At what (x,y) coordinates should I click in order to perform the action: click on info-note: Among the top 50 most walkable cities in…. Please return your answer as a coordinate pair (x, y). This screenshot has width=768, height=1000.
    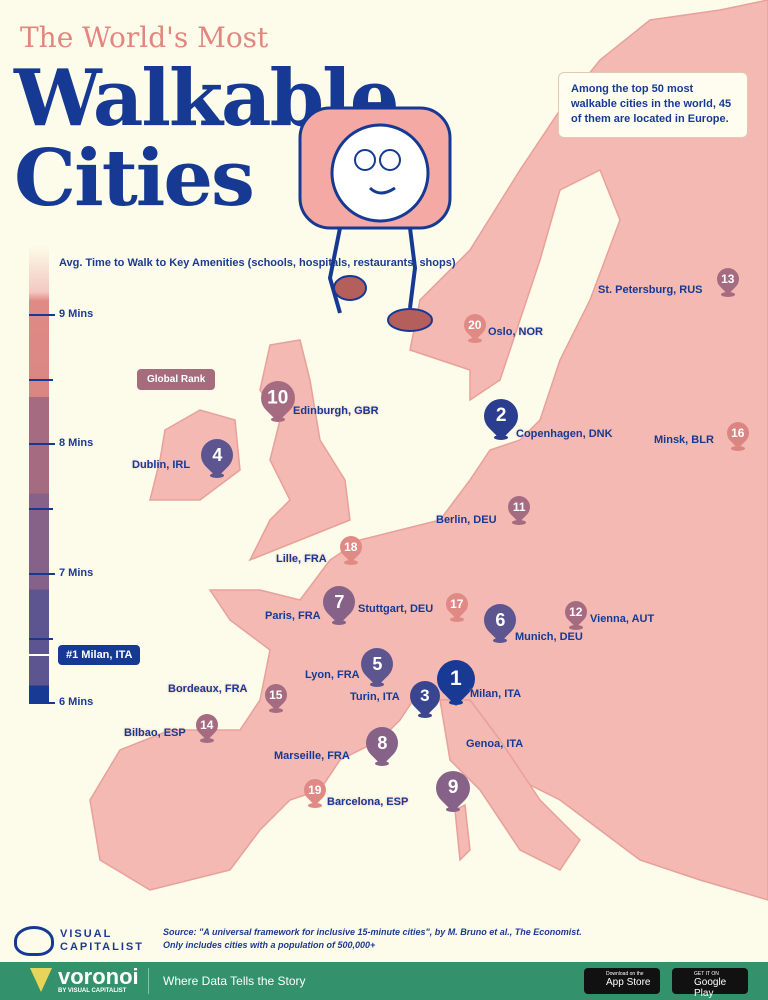
    Looking at the image, I should click on (653, 105).